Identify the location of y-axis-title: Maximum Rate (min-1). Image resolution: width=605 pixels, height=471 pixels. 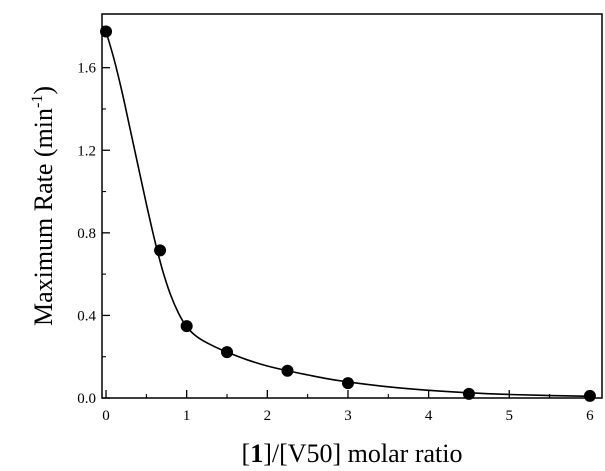
(43, 206).